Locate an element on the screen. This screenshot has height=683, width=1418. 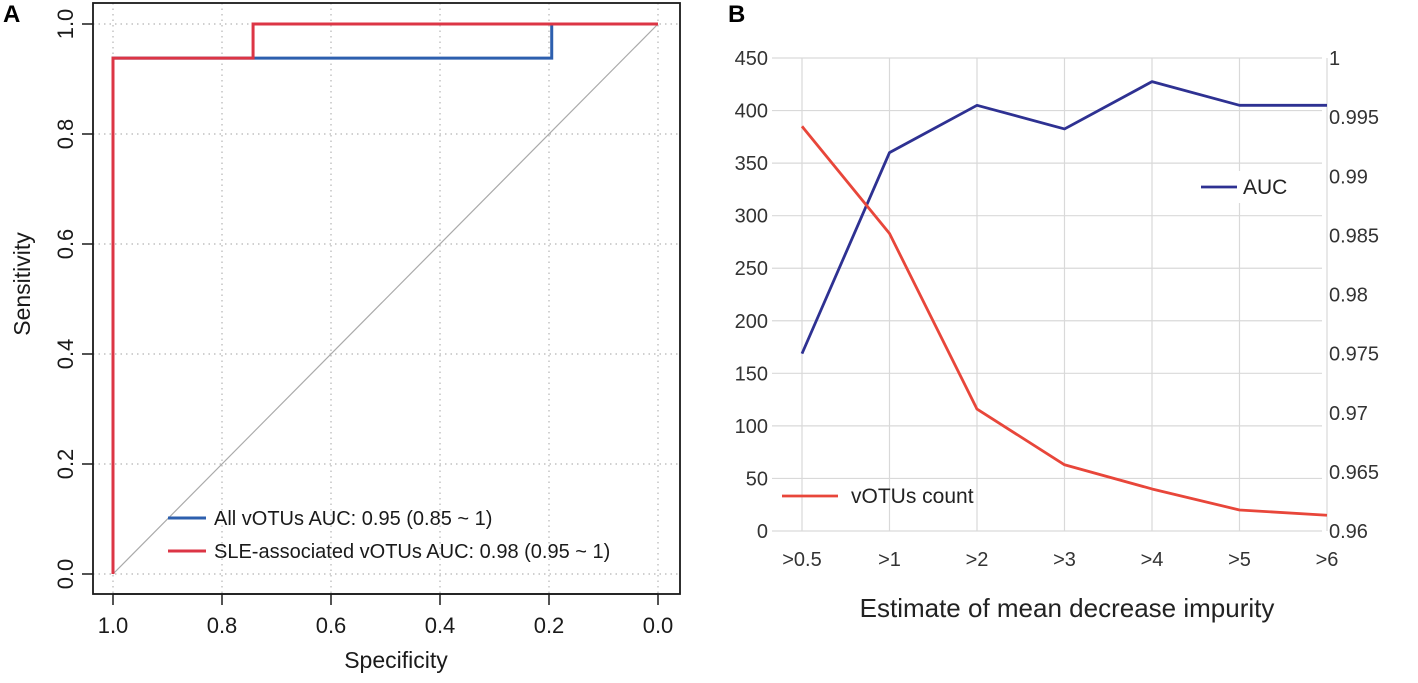
panel-b-left-y-axis: 0 50 100 150 200 250 300 350 400 450 is located at coordinates (751, 295).